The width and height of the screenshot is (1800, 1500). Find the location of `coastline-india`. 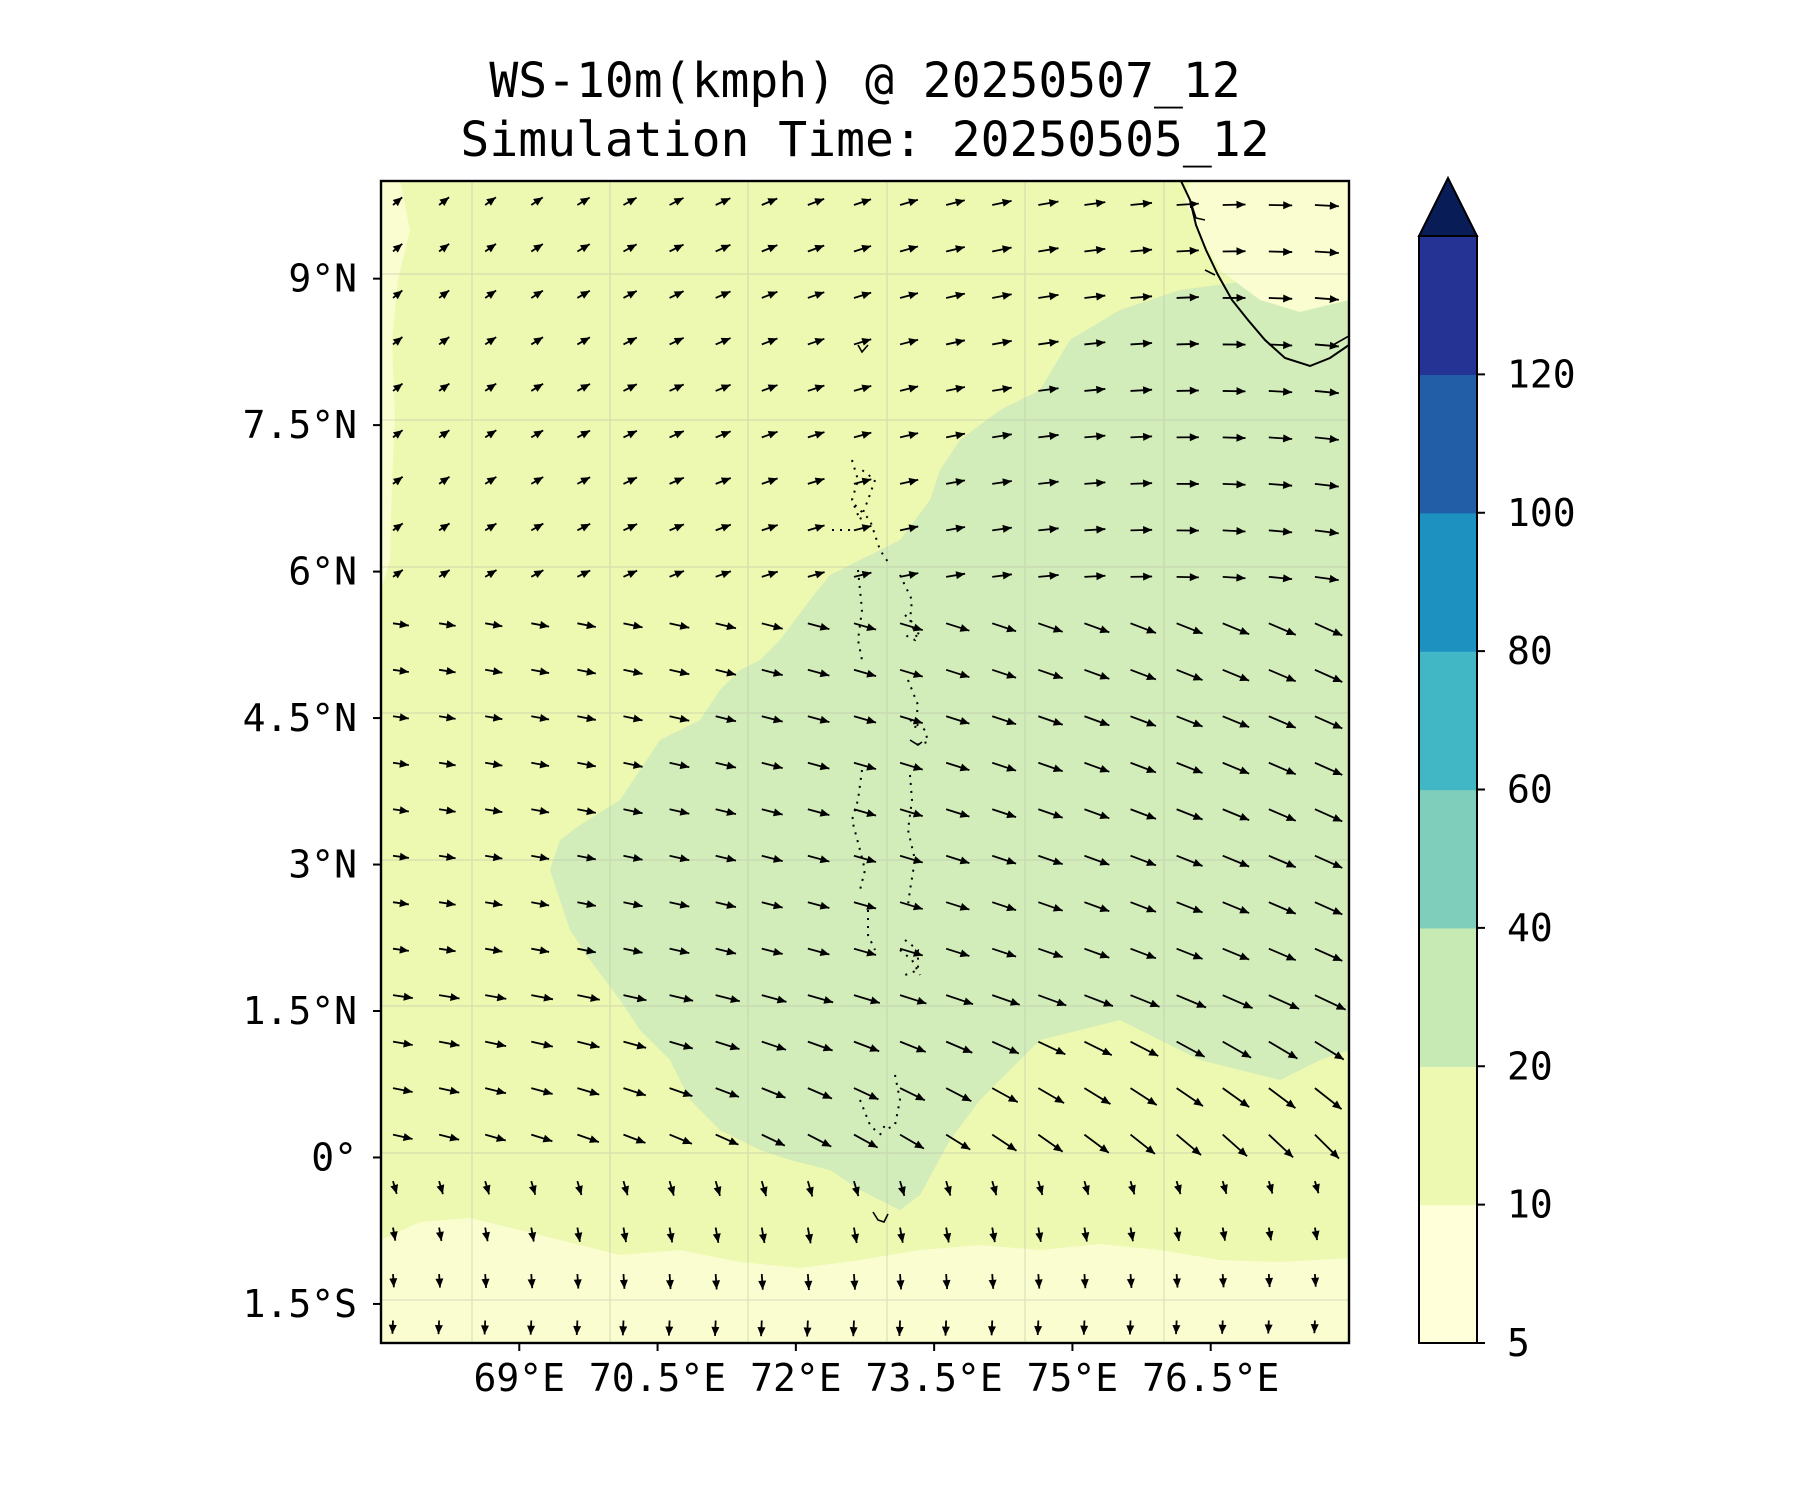

coastline-india is located at coordinates (1264, 274).